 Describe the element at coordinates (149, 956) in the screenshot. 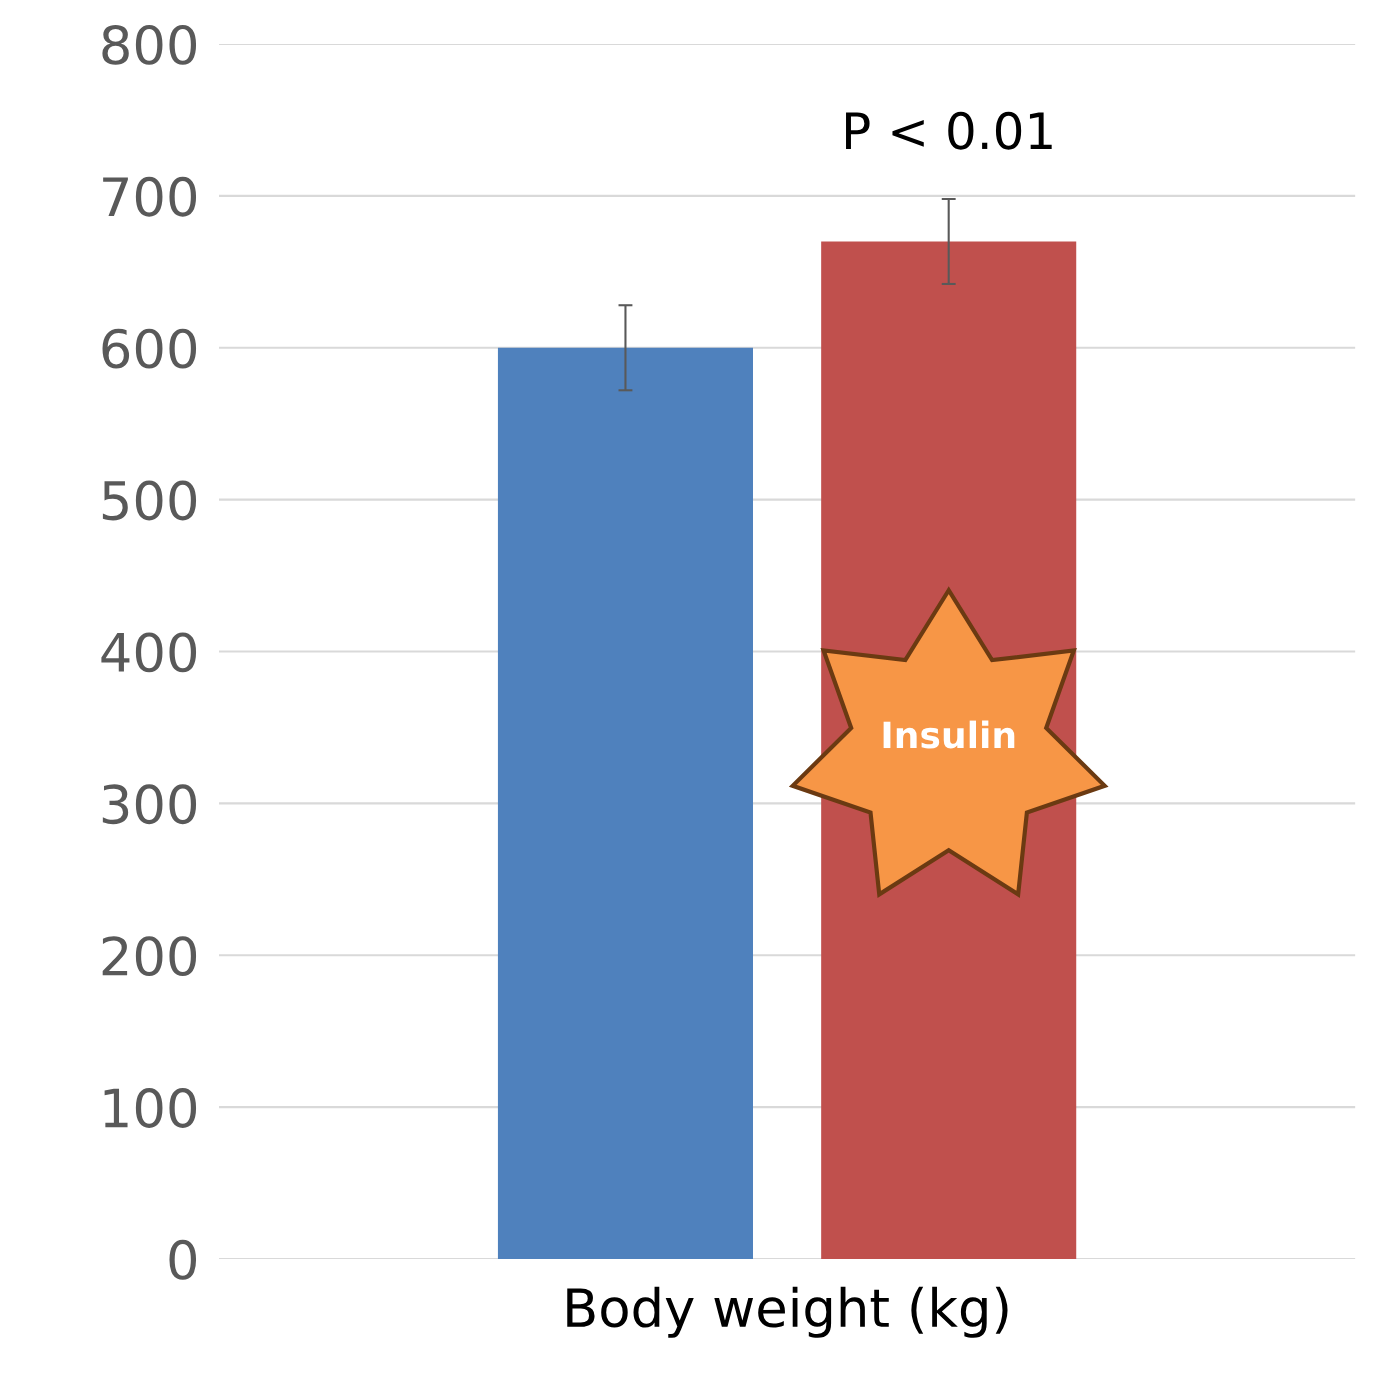

I see `y-tick-label: 200` at that location.